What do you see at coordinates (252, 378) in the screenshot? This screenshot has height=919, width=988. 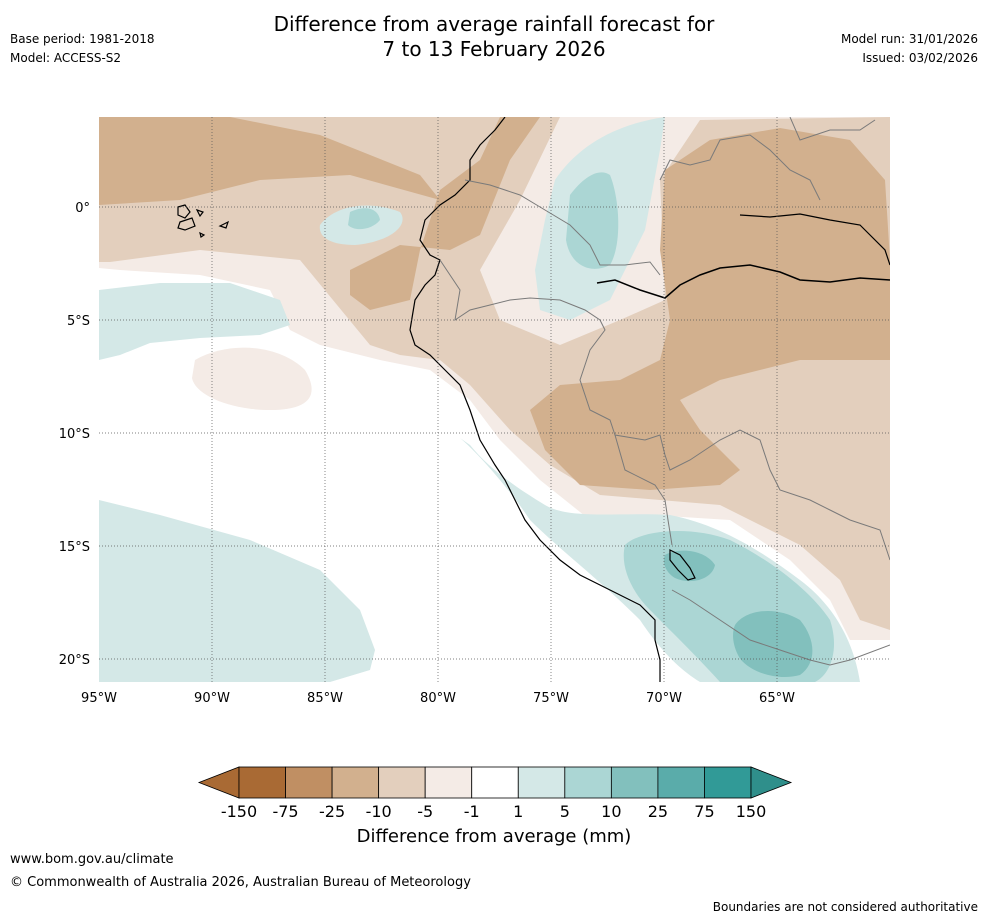 I see `contour-light-brown-blob` at bounding box center [252, 378].